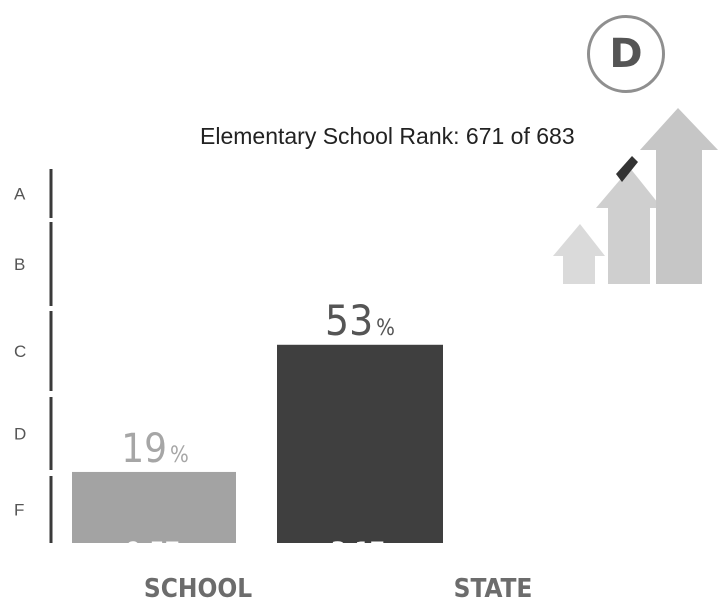 This screenshot has height=608, width=724. I want to click on bar-school, so click(154, 507).